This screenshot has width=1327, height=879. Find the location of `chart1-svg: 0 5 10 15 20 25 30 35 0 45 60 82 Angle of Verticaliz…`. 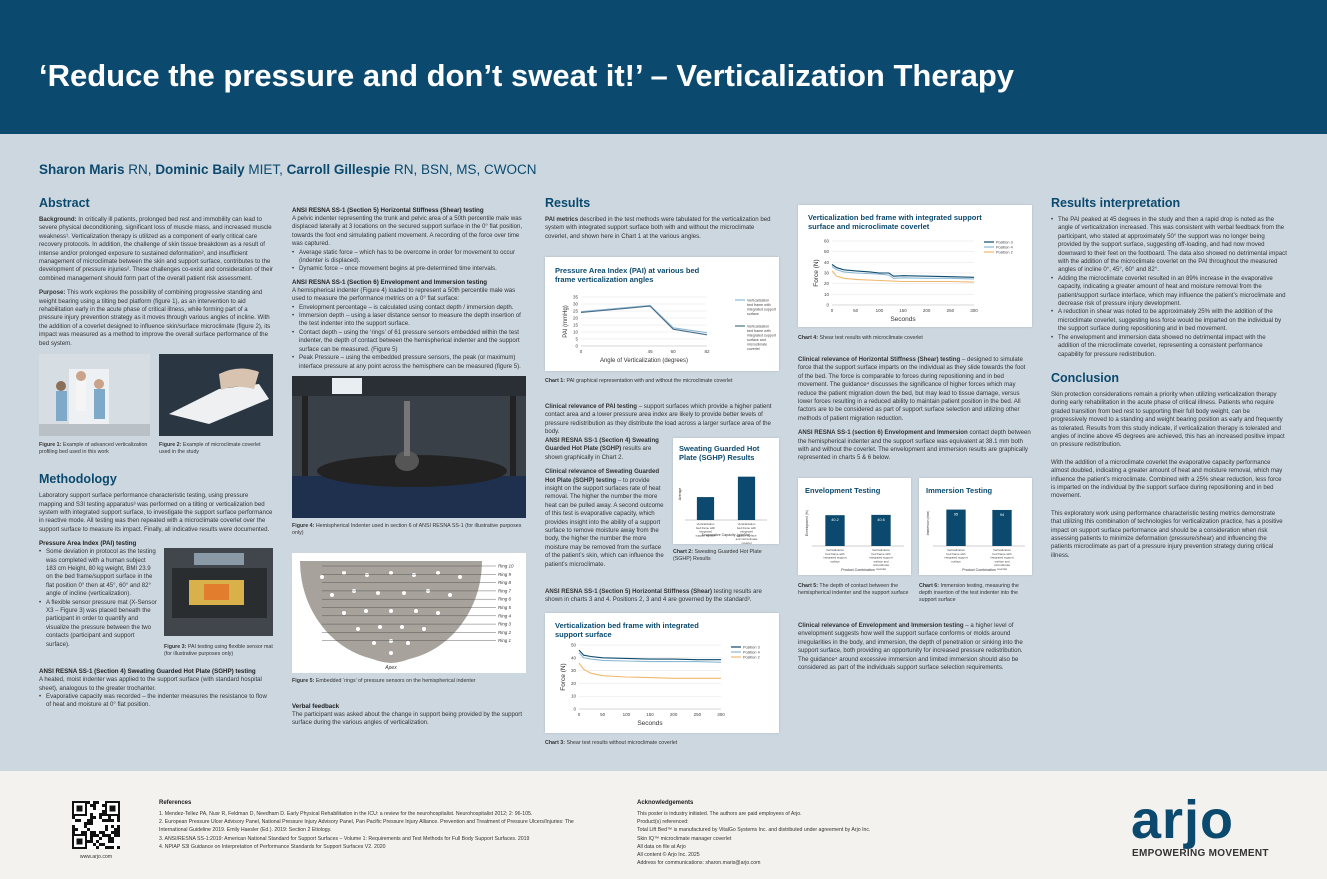

chart1-svg: 0 5 10 15 20 25 30 35 0 45 60 82 Angle of Verticaliz… is located at coordinates (669, 330).